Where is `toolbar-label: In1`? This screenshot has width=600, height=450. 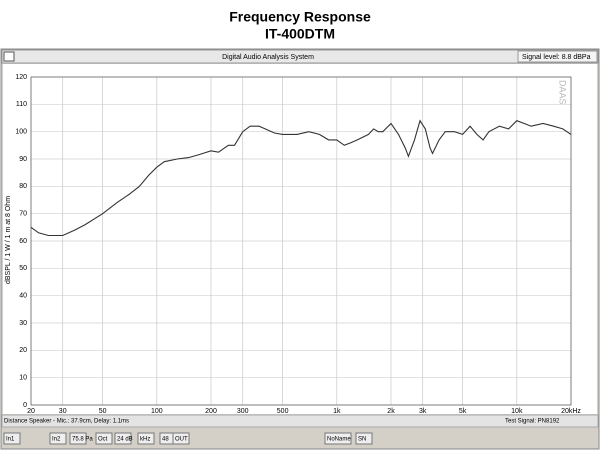 toolbar-label: In1 is located at coordinates (10, 440).